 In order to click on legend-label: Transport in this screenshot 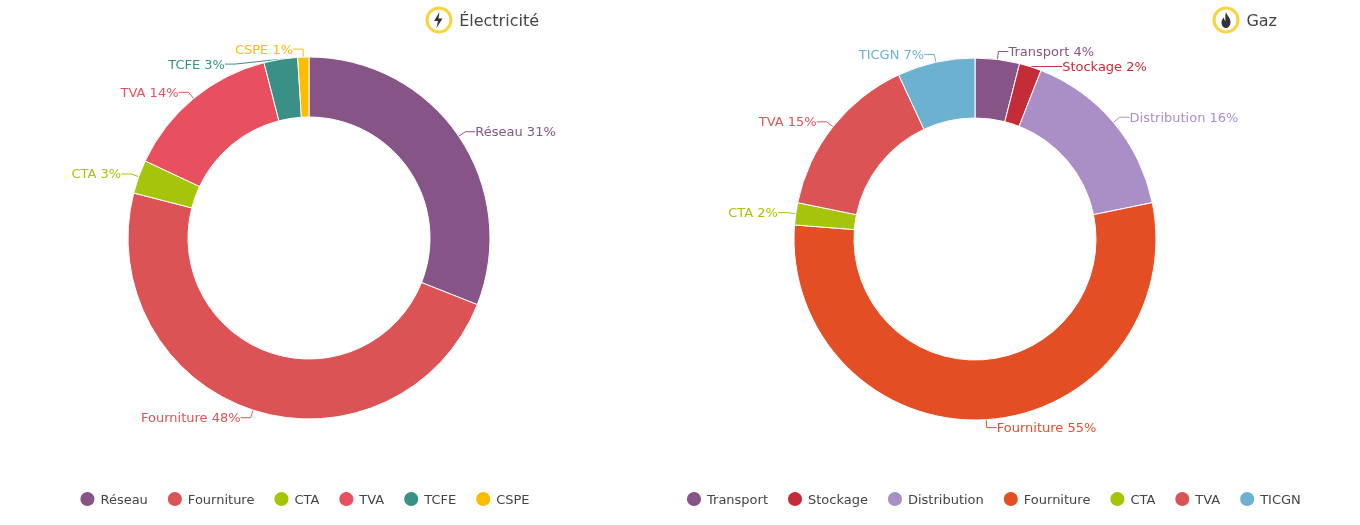, I will do `click(737, 499)`.